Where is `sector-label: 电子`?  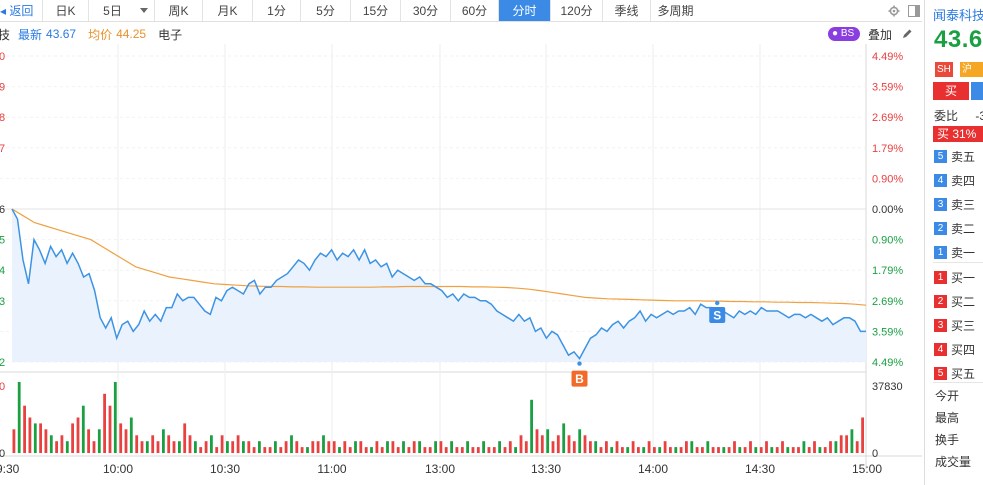
sector-label: 电子 is located at coordinates (170, 34).